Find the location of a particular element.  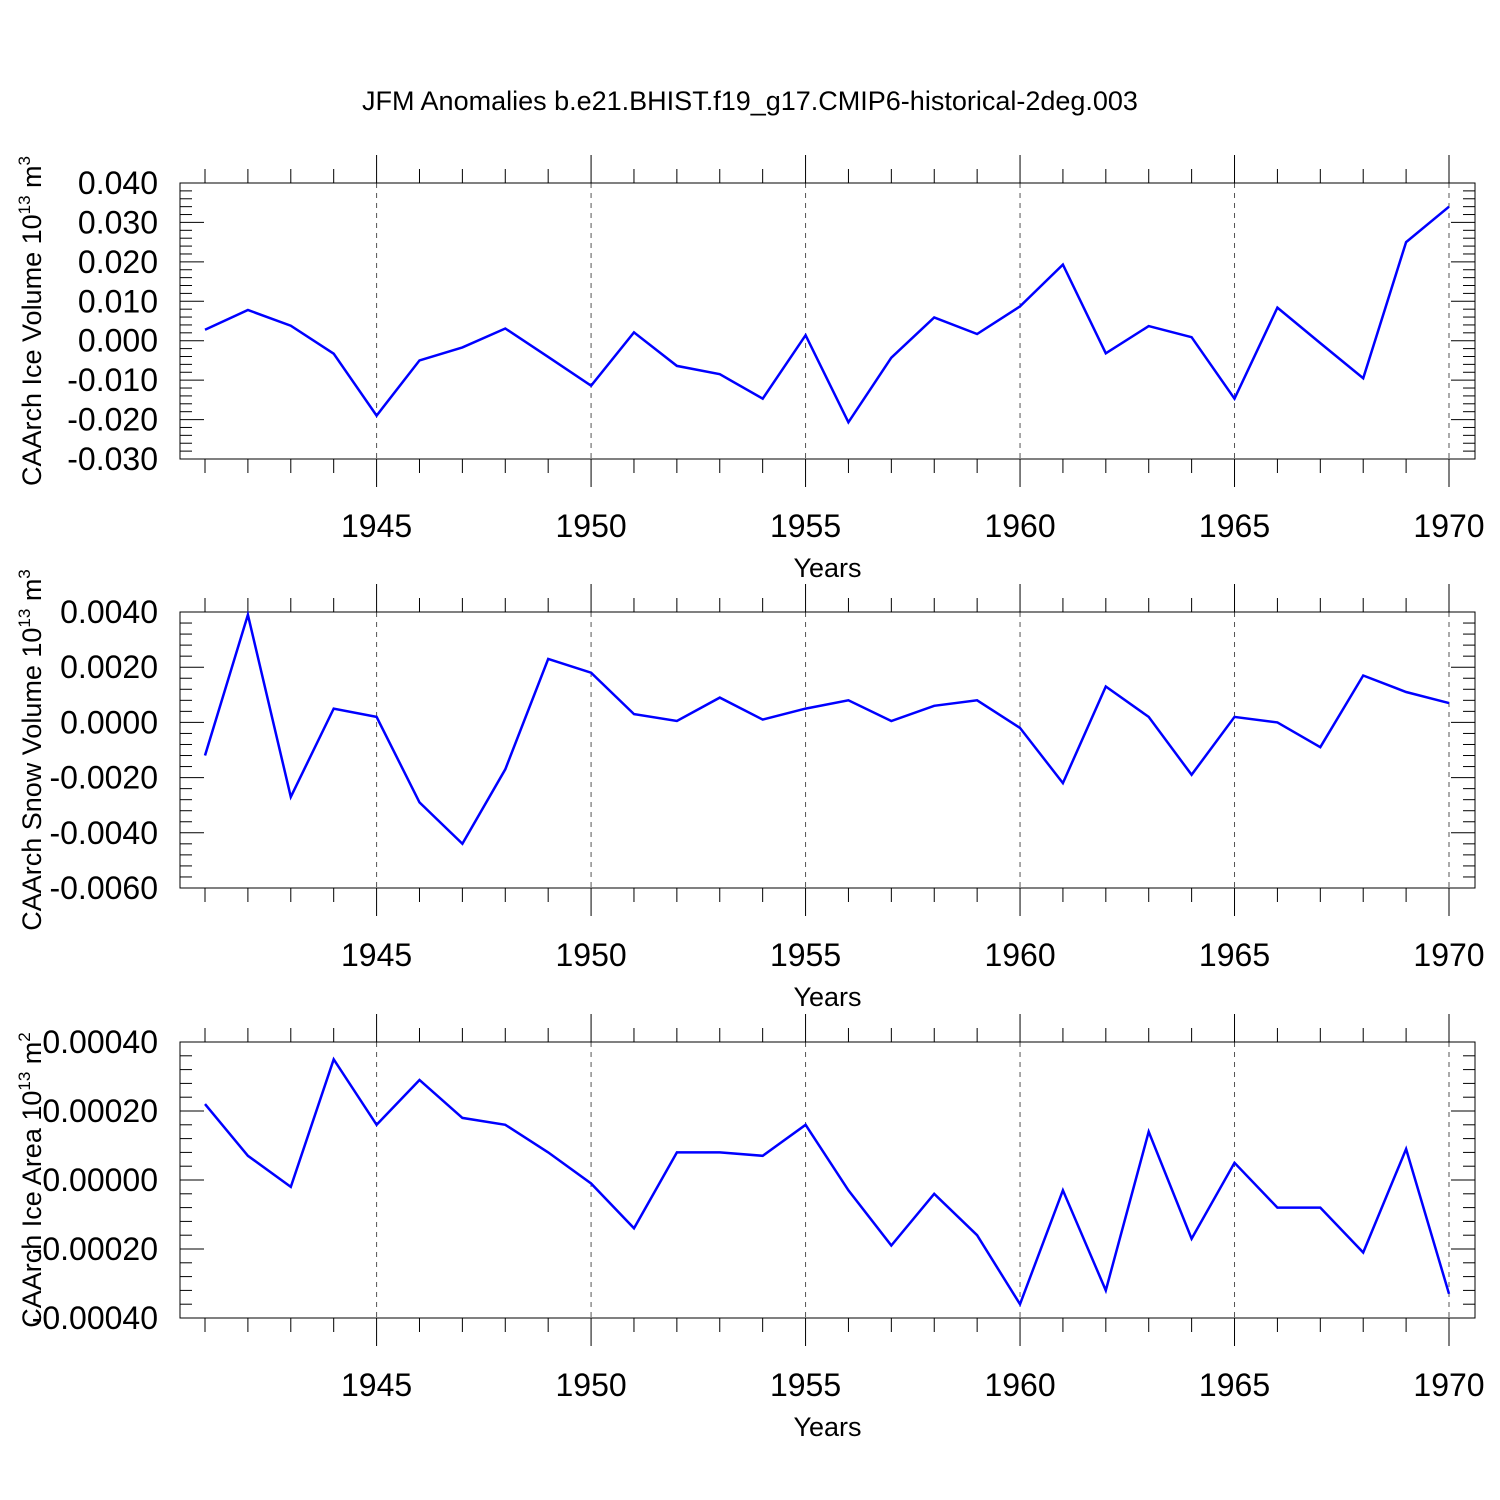

y-tick-label: -0.0040 is located at coordinates (103, 833).